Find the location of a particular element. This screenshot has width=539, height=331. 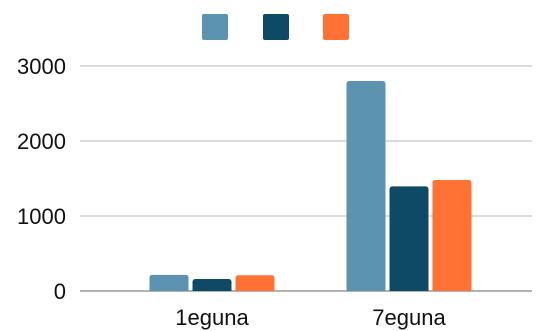

y-tick-label: 2000 is located at coordinates (41, 141).